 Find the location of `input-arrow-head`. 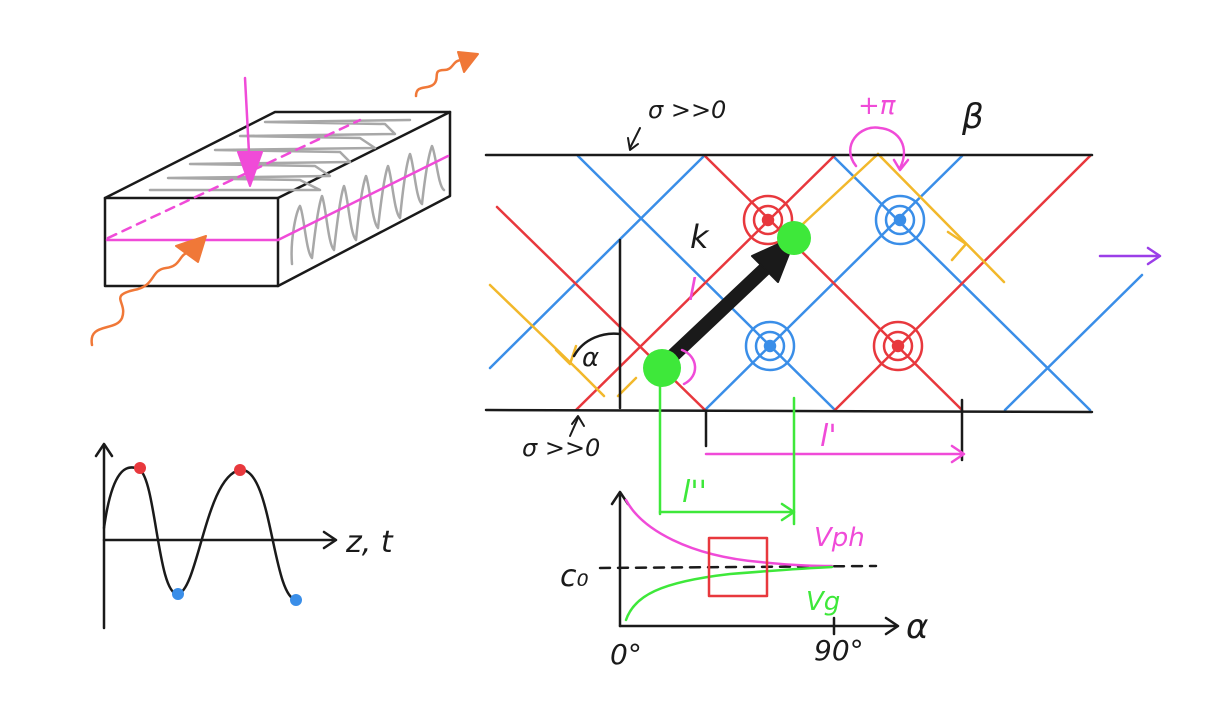

input-arrow-head is located at coordinates (191, 249).